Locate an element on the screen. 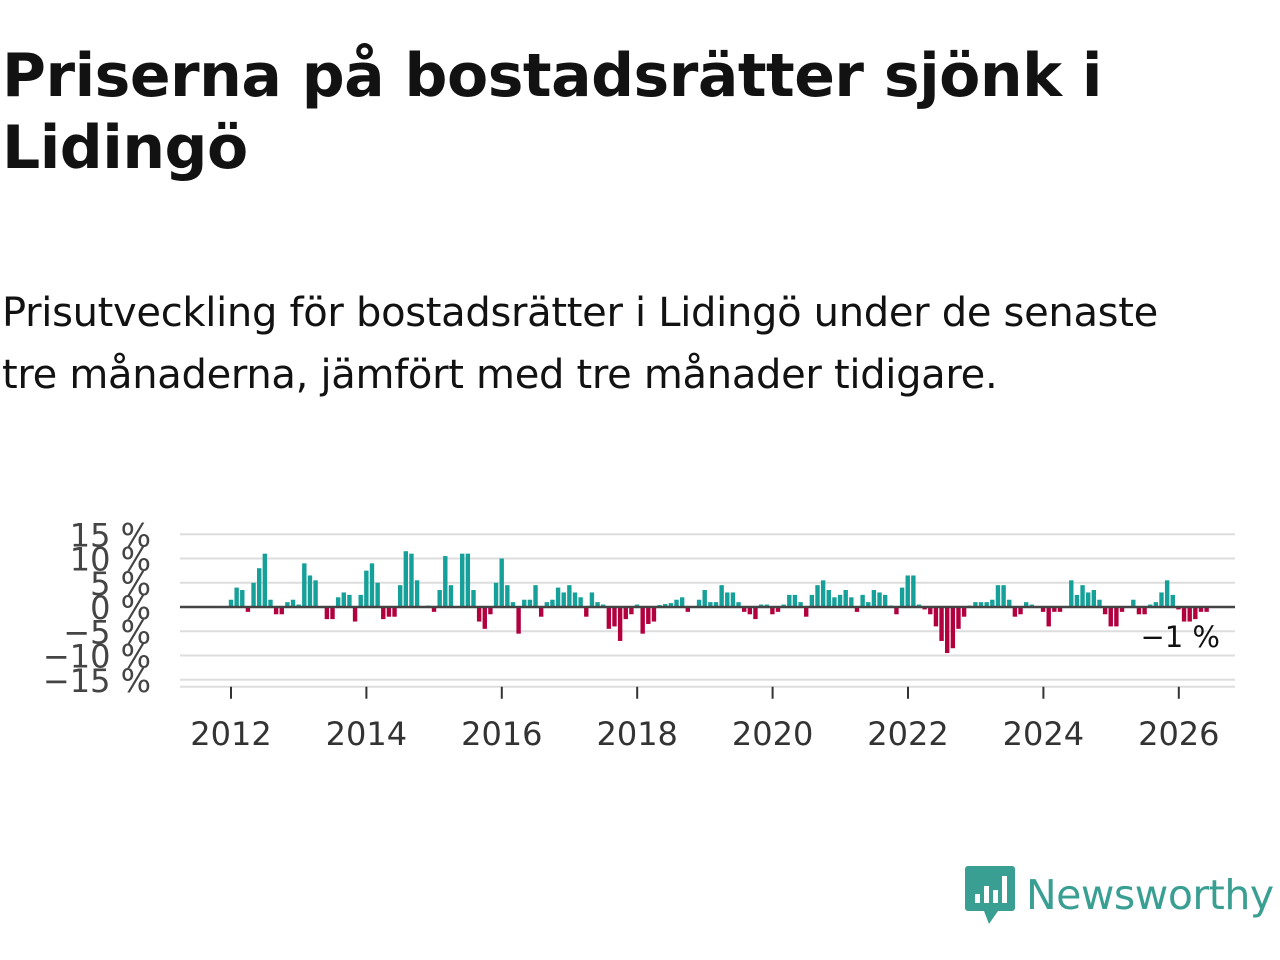  y-tick-label: −5 % is located at coordinates (107, 632).